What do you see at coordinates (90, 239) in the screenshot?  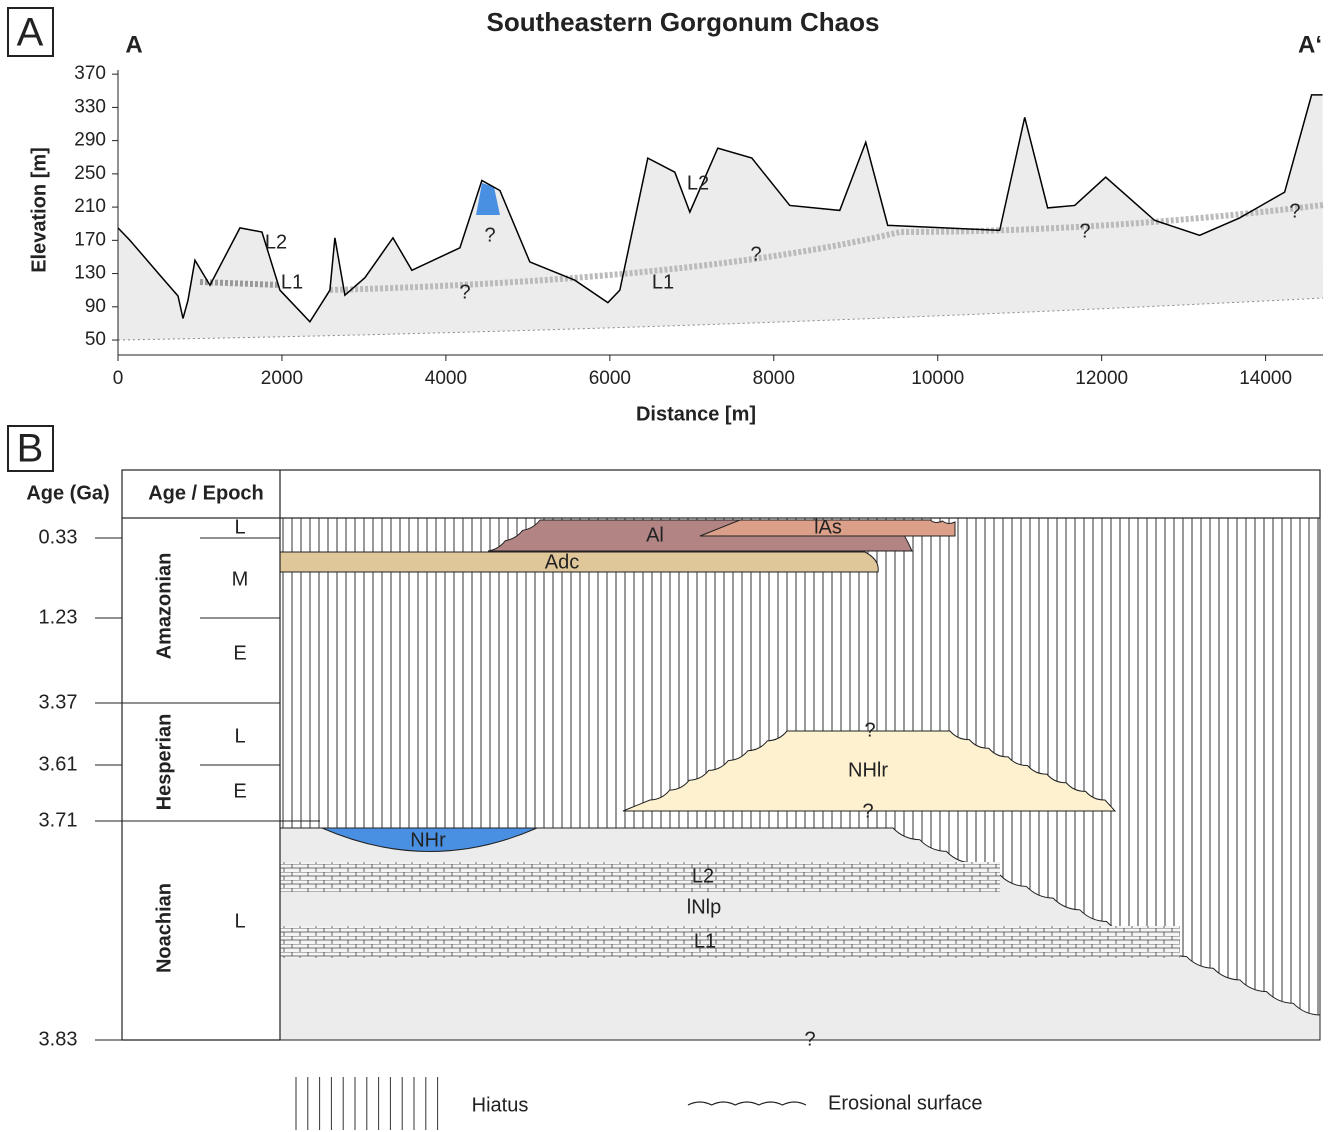 I see `y-tick-label: 170` at bounding box center [90, 239].